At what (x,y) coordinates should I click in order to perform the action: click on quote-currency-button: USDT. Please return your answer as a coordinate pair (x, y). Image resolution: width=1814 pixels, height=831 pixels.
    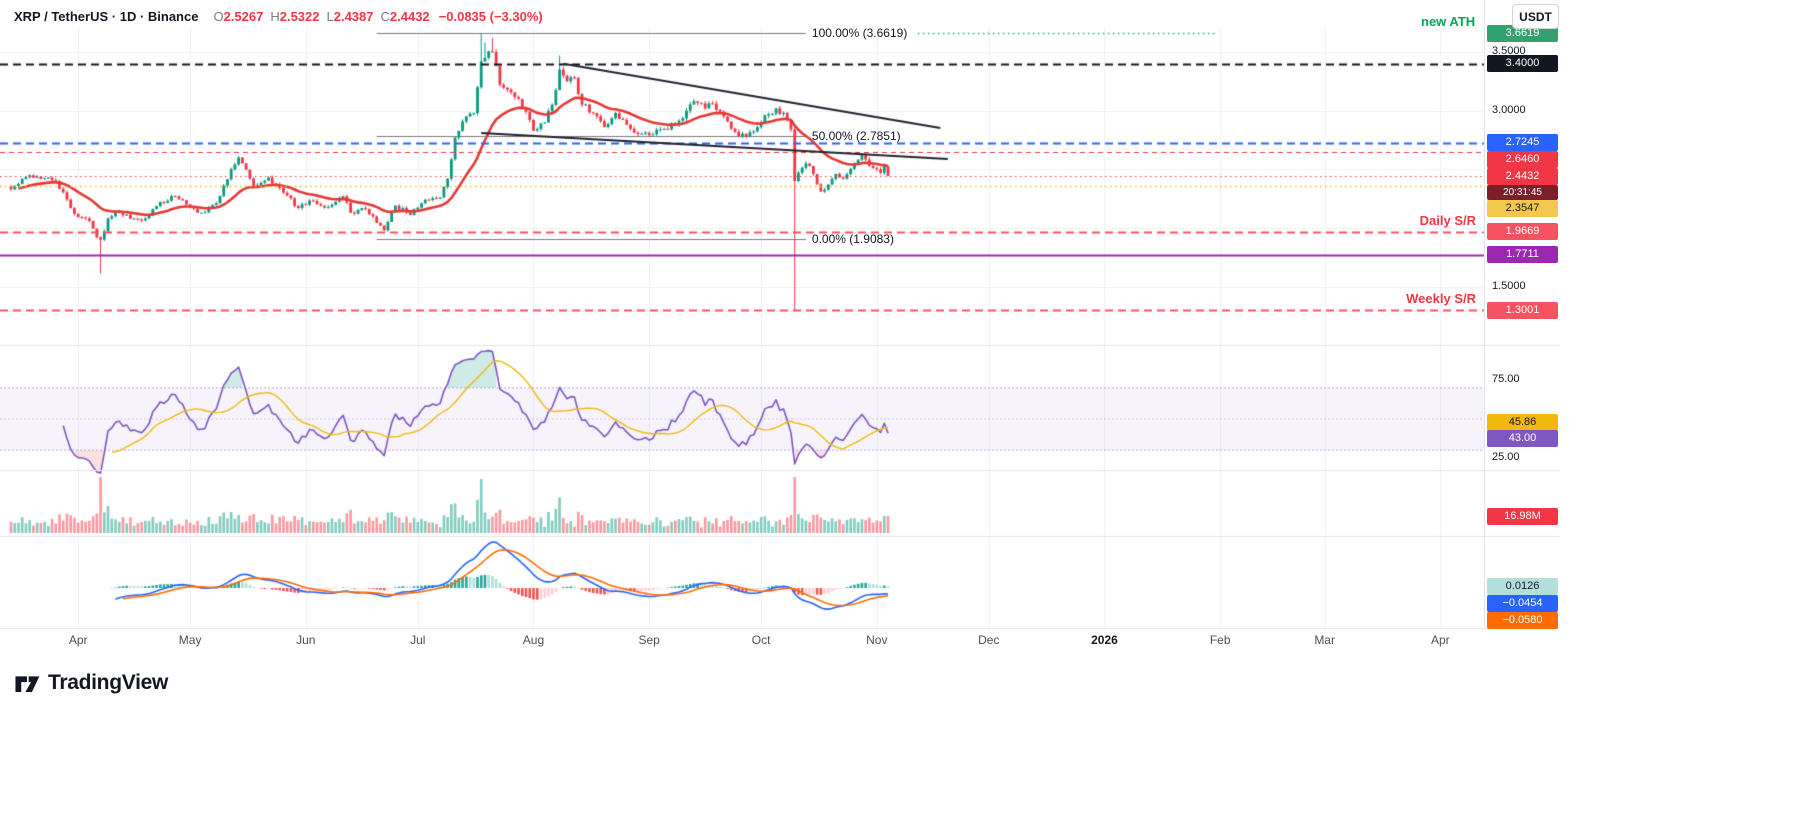
    Looking at the image, I should click on (1535, 16).